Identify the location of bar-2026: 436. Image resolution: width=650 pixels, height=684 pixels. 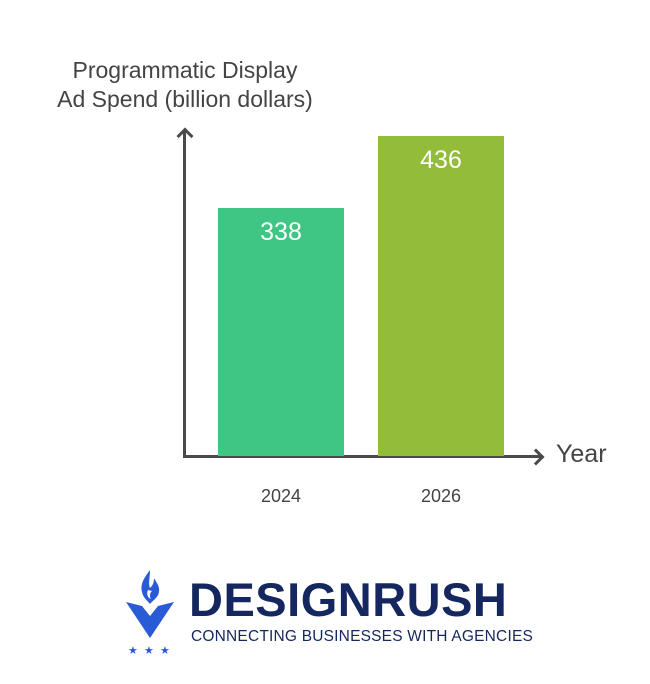
(441, 296).